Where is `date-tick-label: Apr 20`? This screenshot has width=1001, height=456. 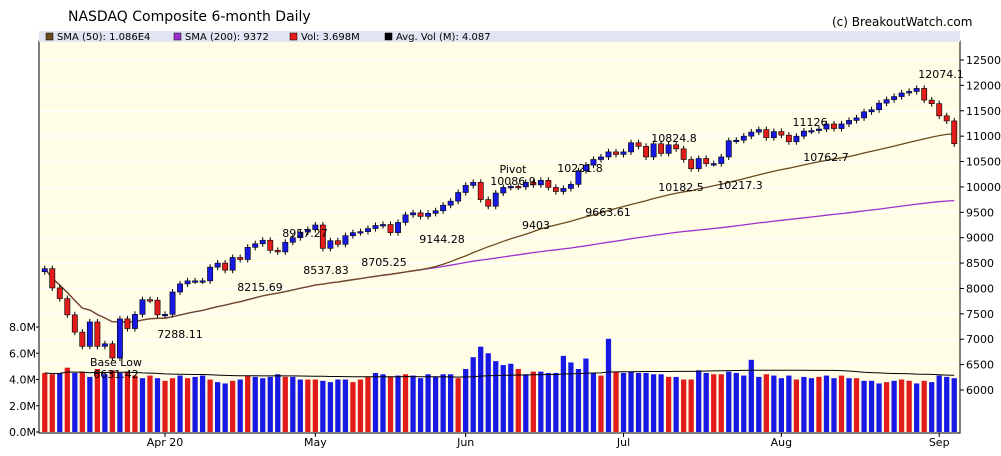 date-tick-label: Apr 20 is located at coordinates (165, 442).